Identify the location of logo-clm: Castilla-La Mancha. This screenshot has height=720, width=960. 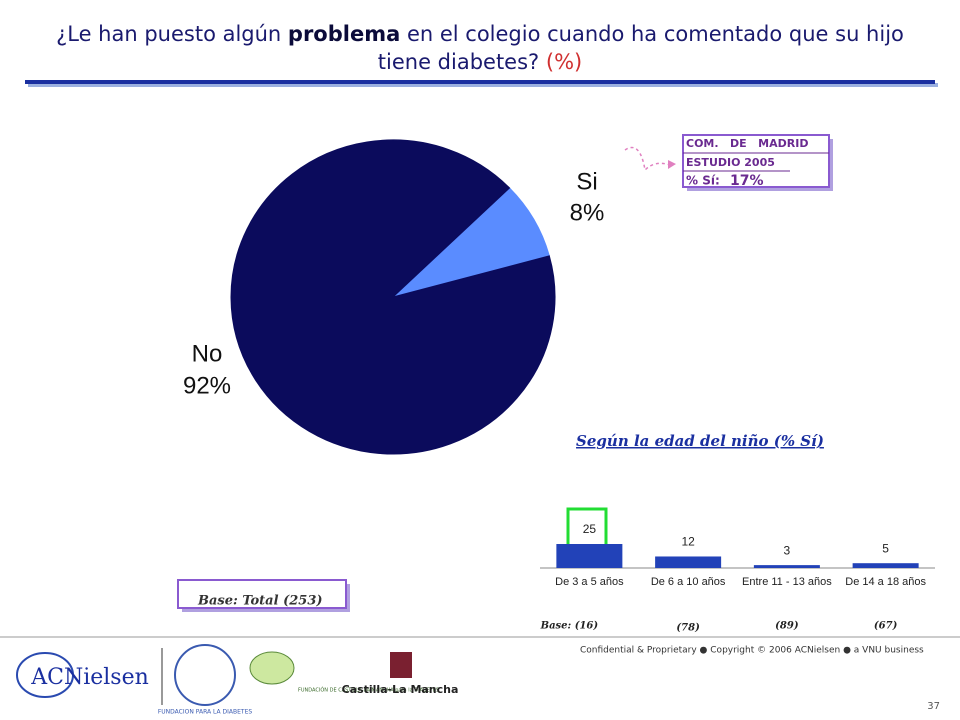
(400, 689).